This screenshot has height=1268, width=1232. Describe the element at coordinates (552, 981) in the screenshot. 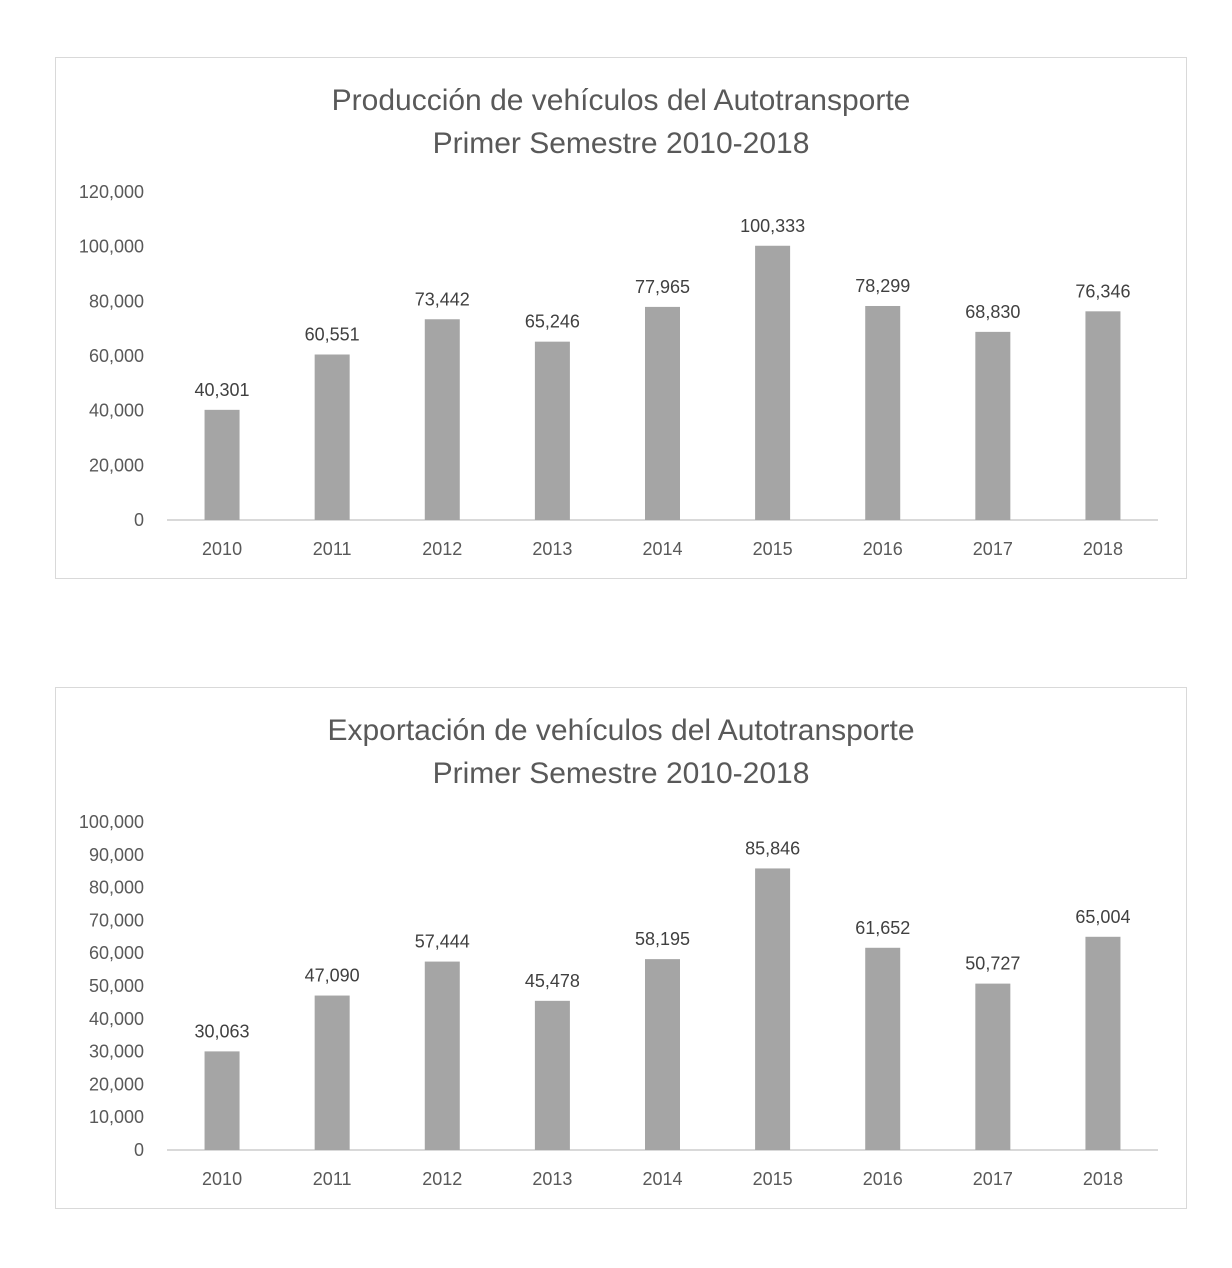

I see `data-label: 45,478` at that location.